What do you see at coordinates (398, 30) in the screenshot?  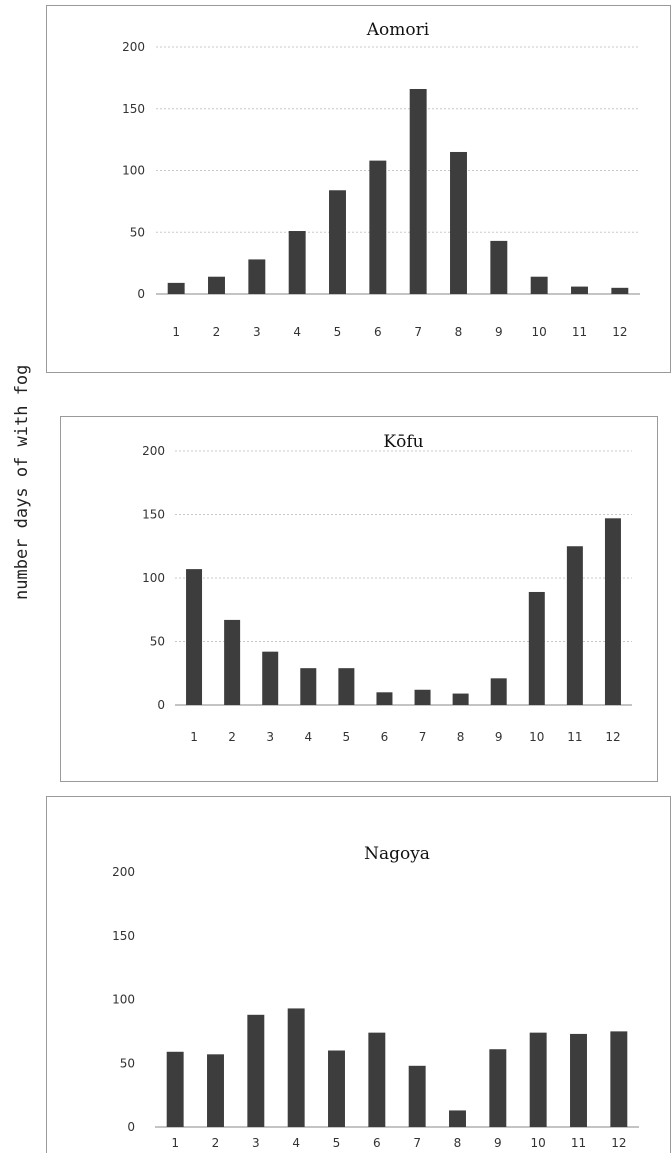 I see `chart-title: Aomori` at bounding box center [398, 30].